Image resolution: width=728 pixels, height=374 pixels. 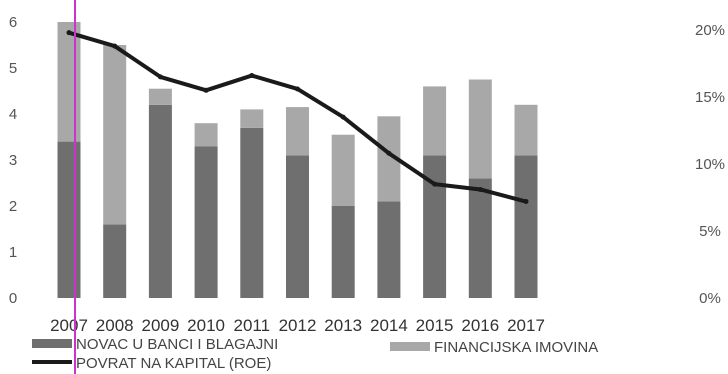 What do you see at coordinates (252, 325) in the screenshot?
I see `x-tick-label: 2011` at bounding box center [252, 325].